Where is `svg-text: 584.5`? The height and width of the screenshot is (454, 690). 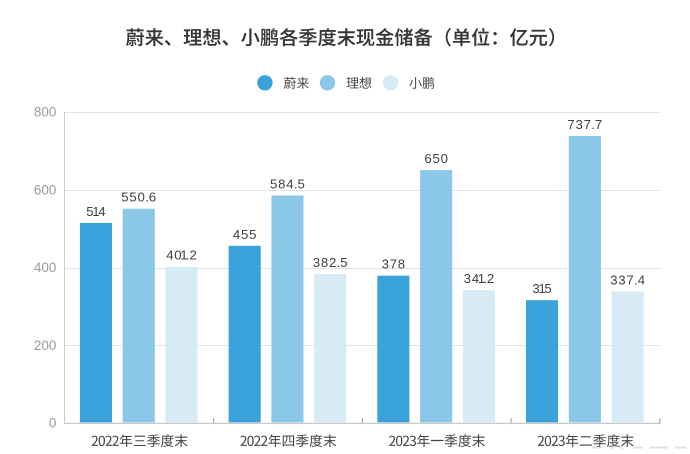 svg-text: 584.5 is located at coordinates (287, 184).